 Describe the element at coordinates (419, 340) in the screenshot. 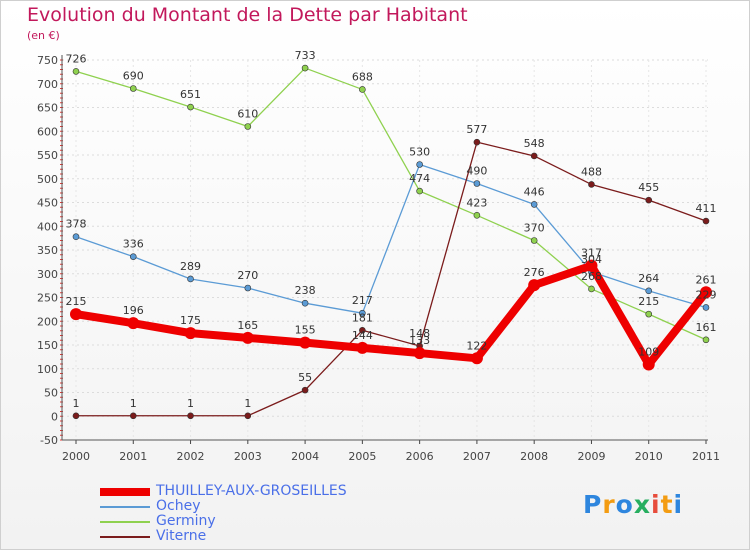

I see `data-label: 133` at that location.